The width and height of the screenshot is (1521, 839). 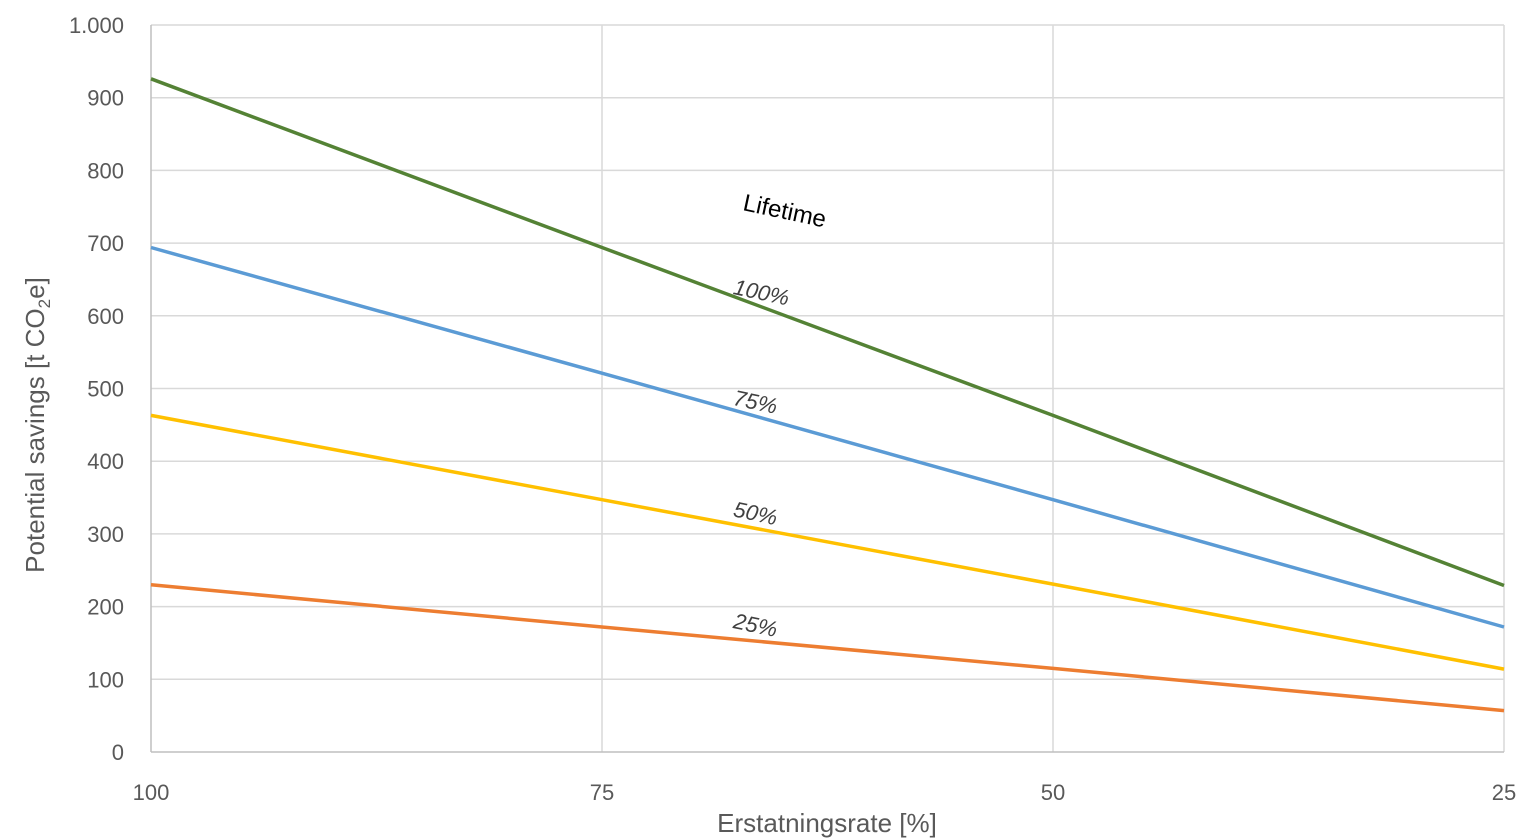 What do you see at coordinates (96, 25) in the screenshot?
I see `y-tick-label: 1.000` at bounding box center [96, 25].